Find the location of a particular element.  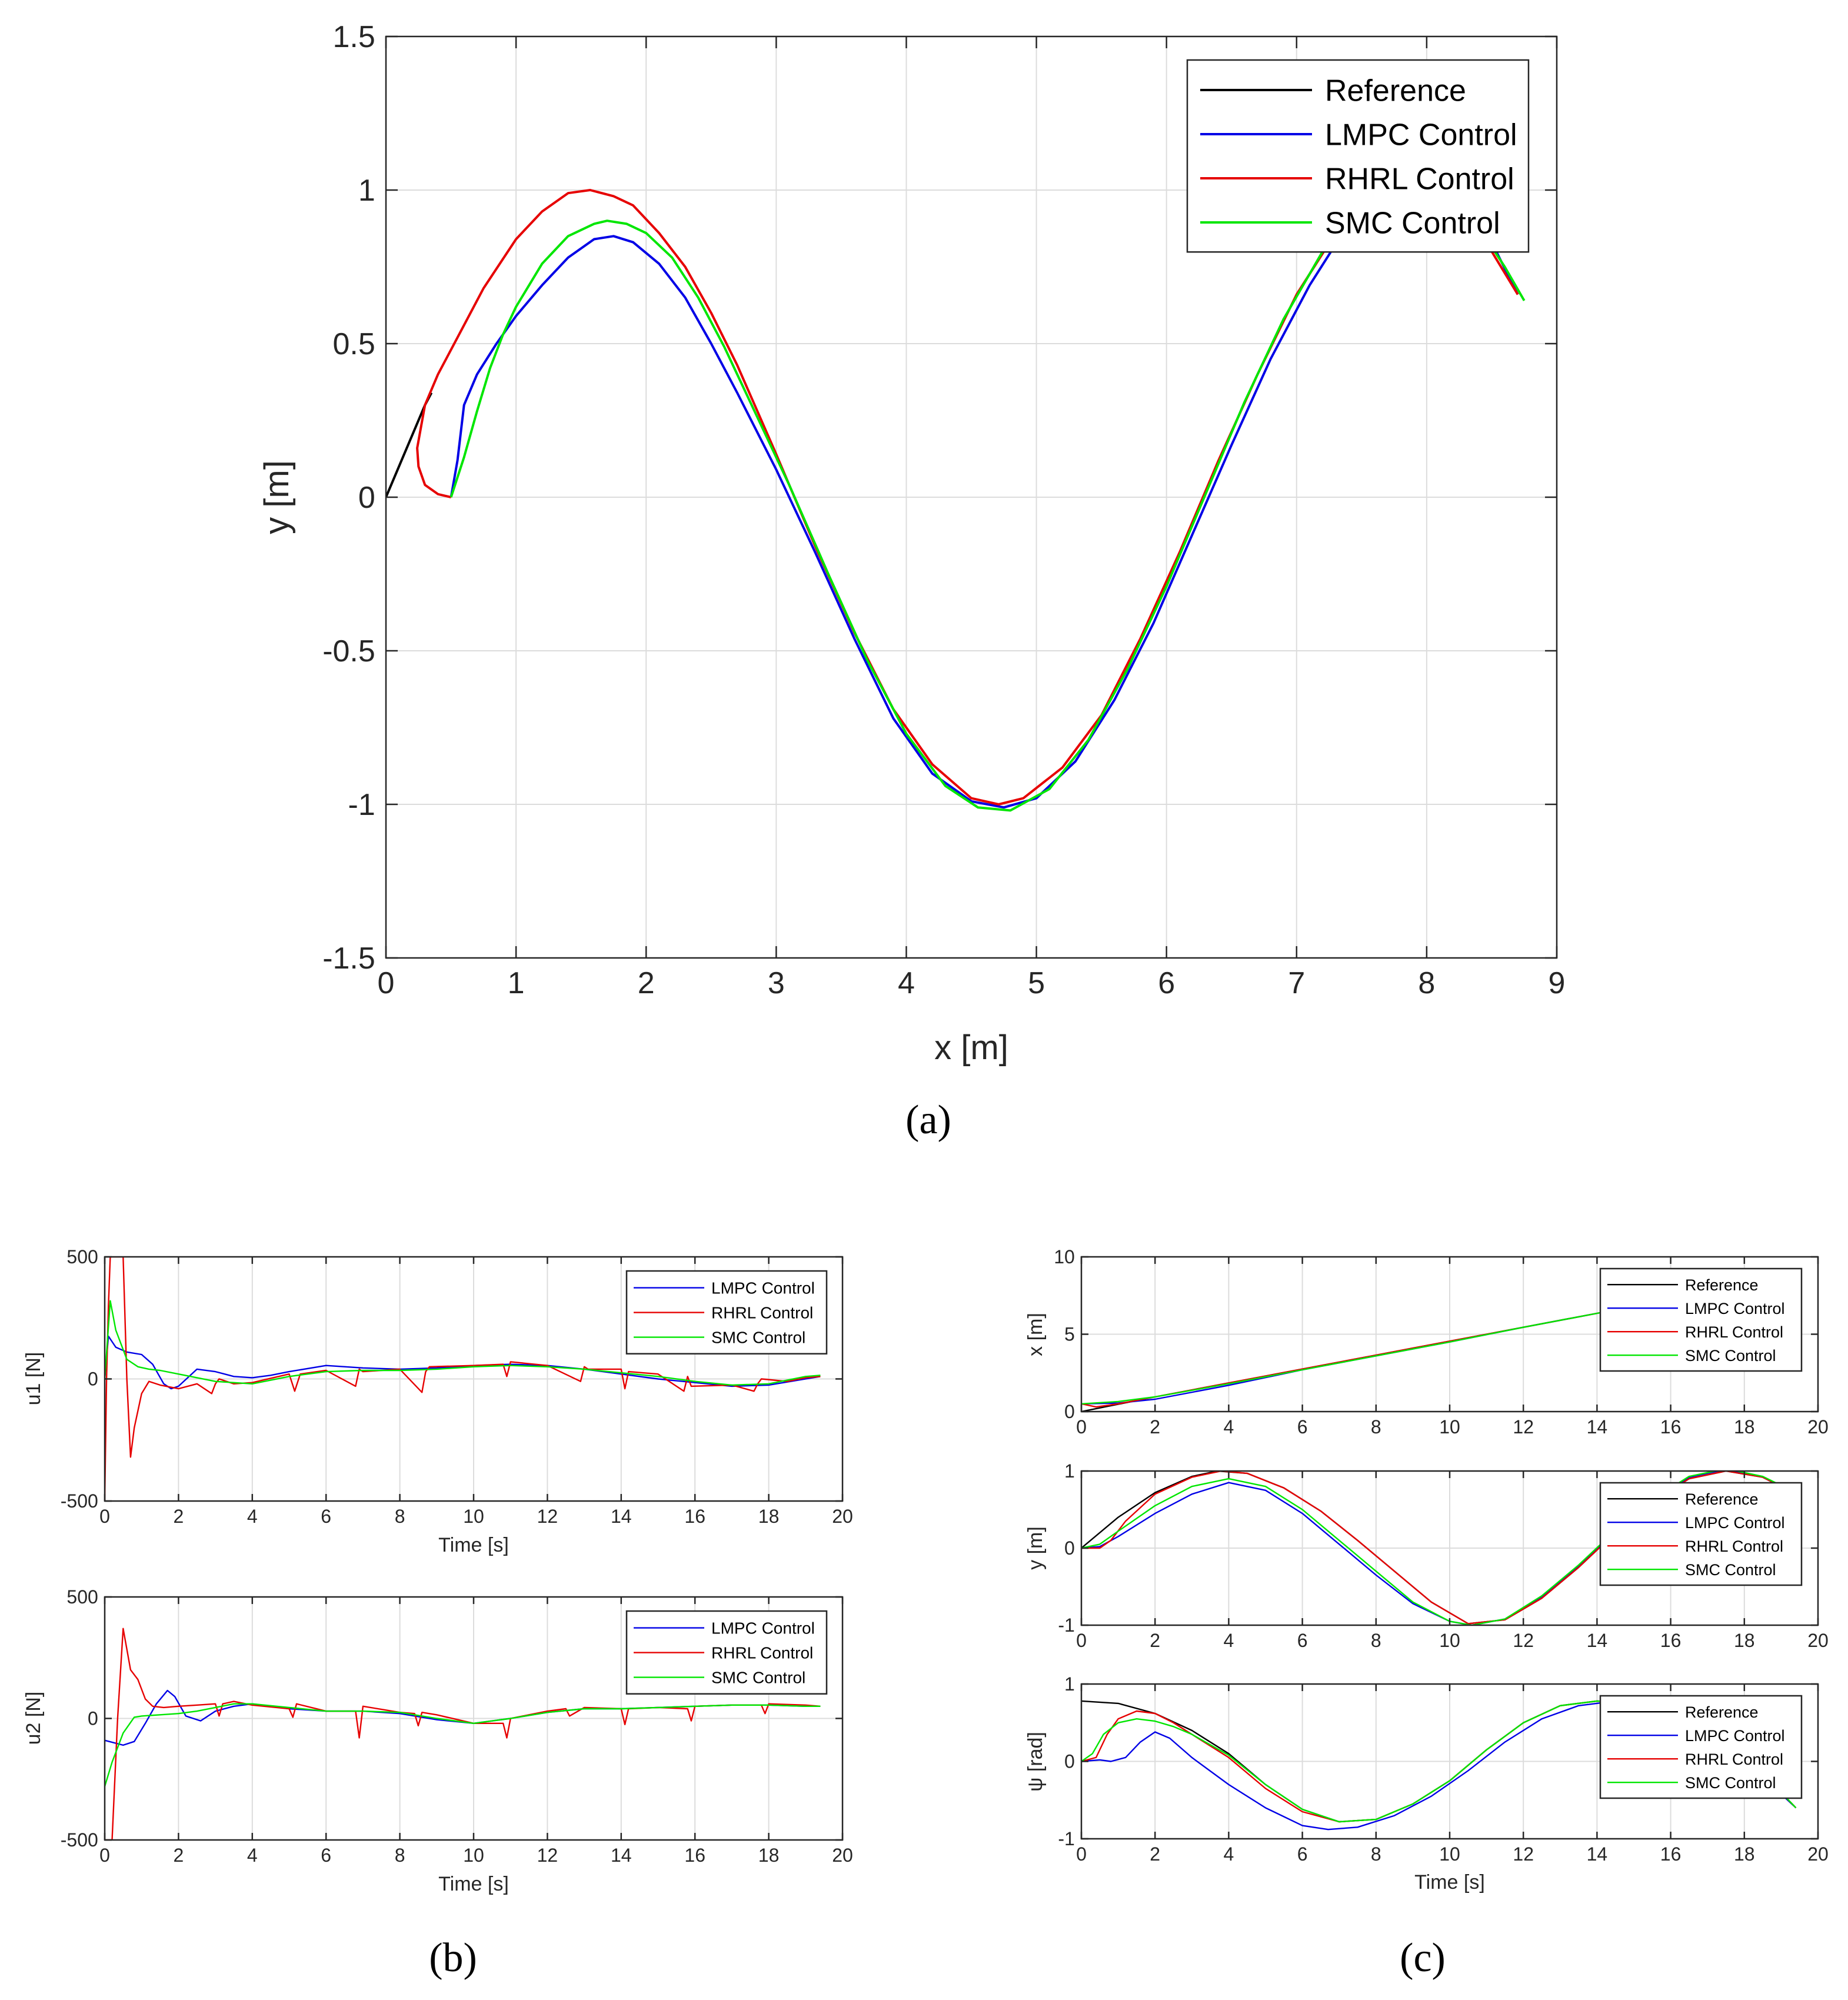

legend-b1: LMPC Control RHRL Control SMC Control is located at coordinates (726, 1312).